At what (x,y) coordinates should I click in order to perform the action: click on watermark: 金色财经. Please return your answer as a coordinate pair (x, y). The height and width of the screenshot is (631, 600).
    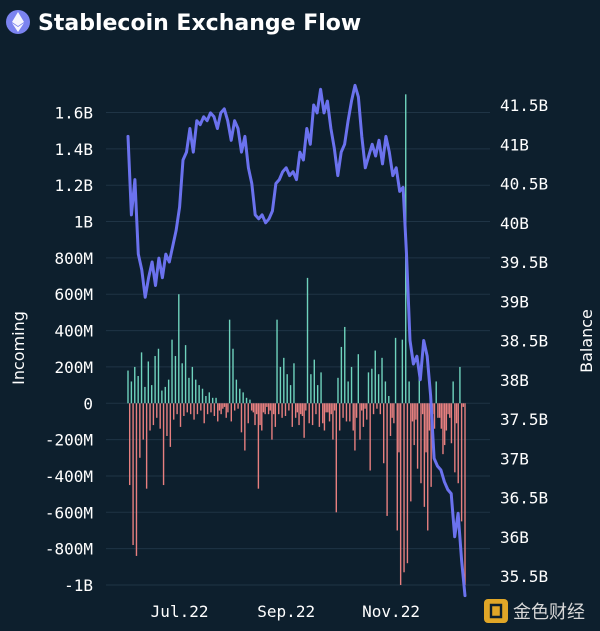
    Looking at the image, I should click on (534, 611).